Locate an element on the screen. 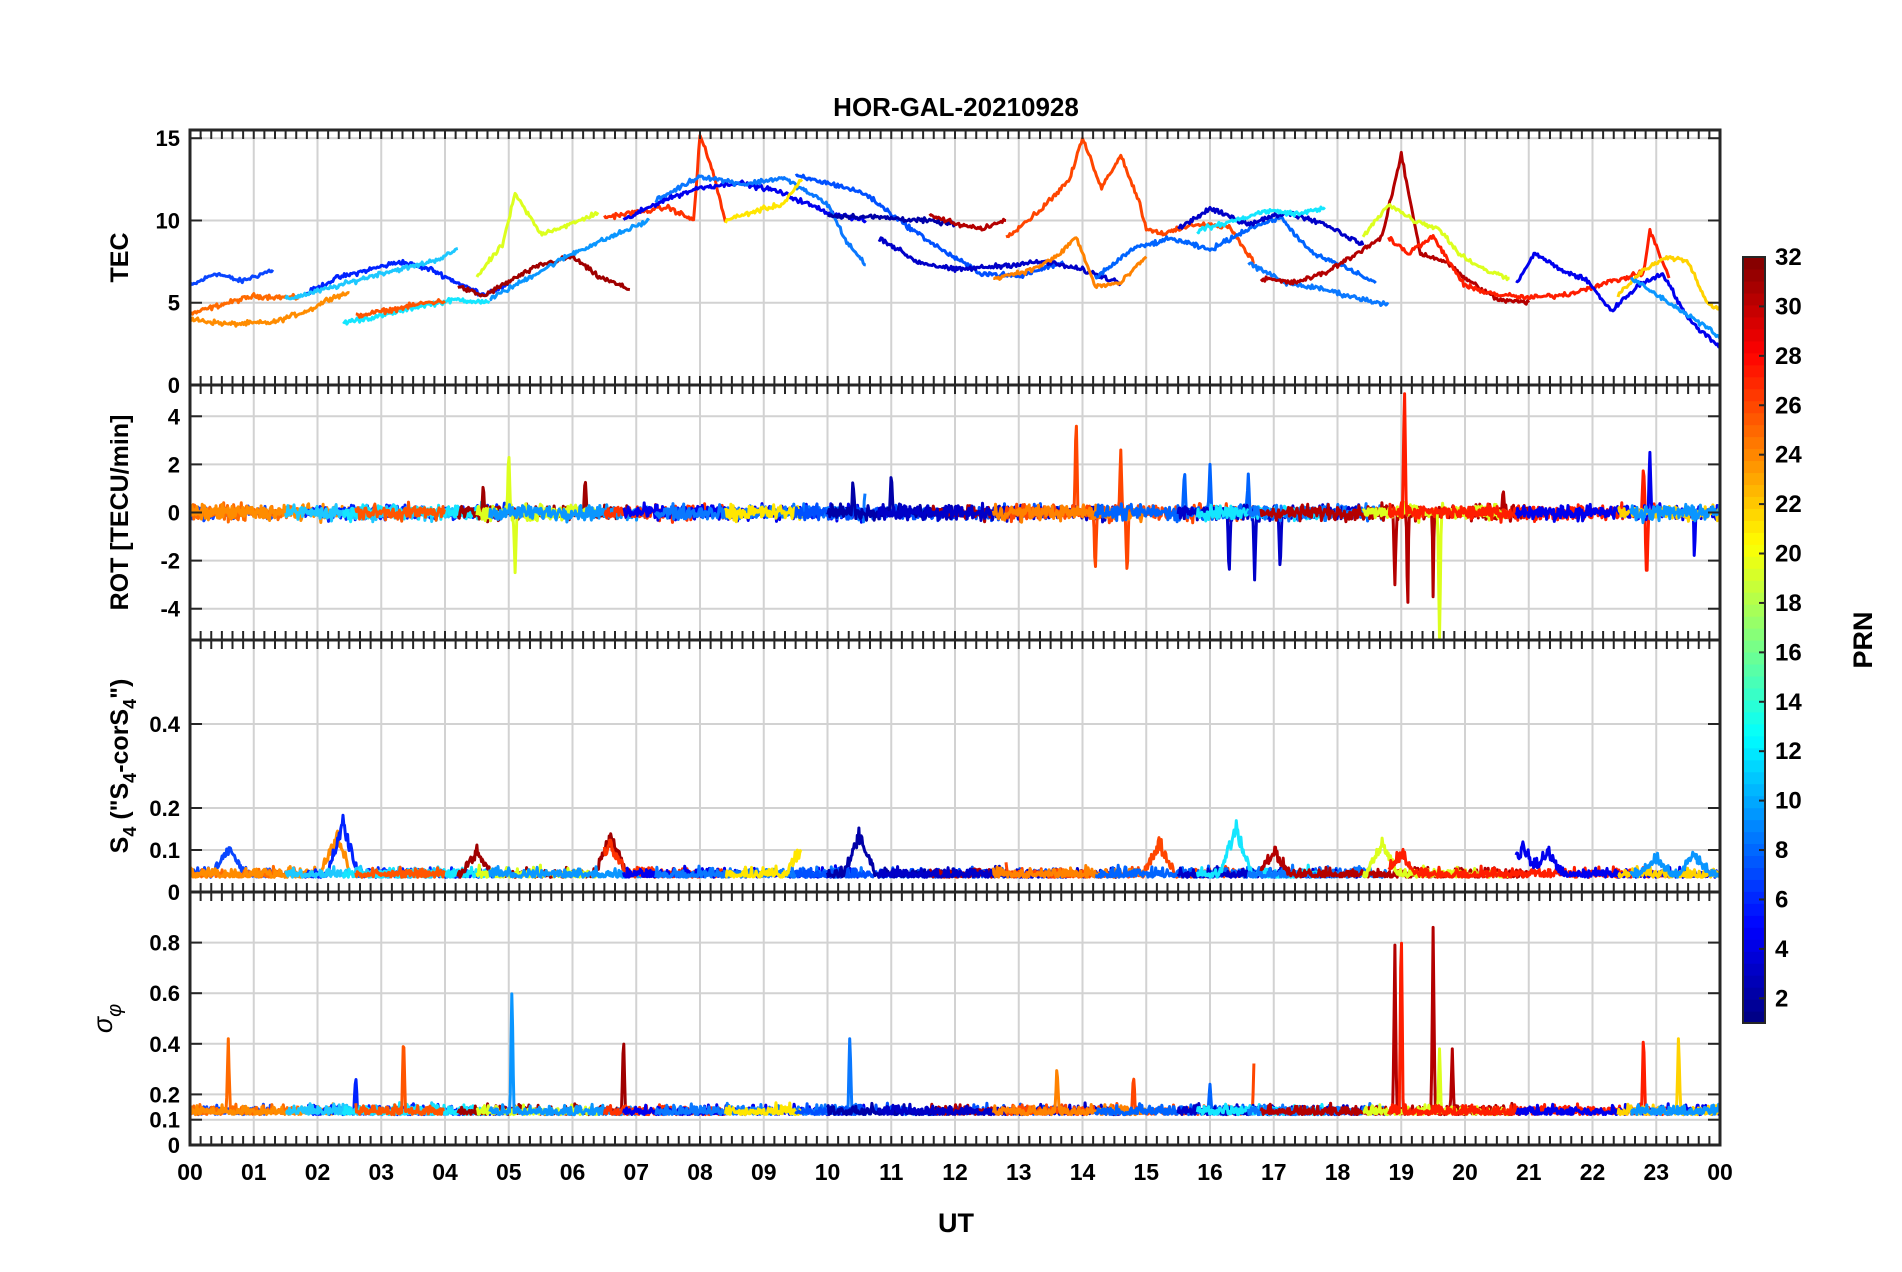  x-tick-label: 16 is located at coordinates (1210, 1172).